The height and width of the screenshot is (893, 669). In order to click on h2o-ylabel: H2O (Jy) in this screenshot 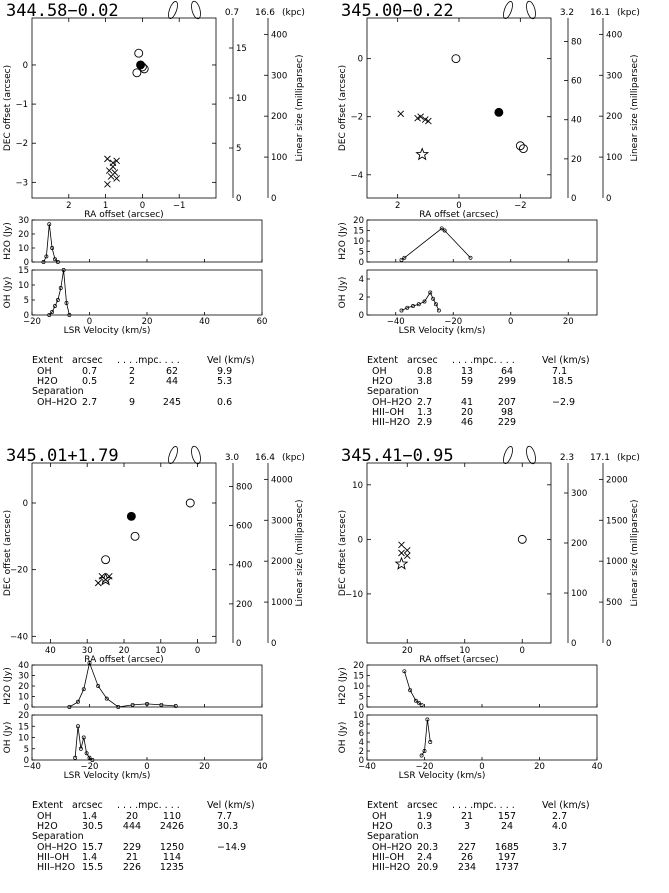, I will do `click(343, 685)`.